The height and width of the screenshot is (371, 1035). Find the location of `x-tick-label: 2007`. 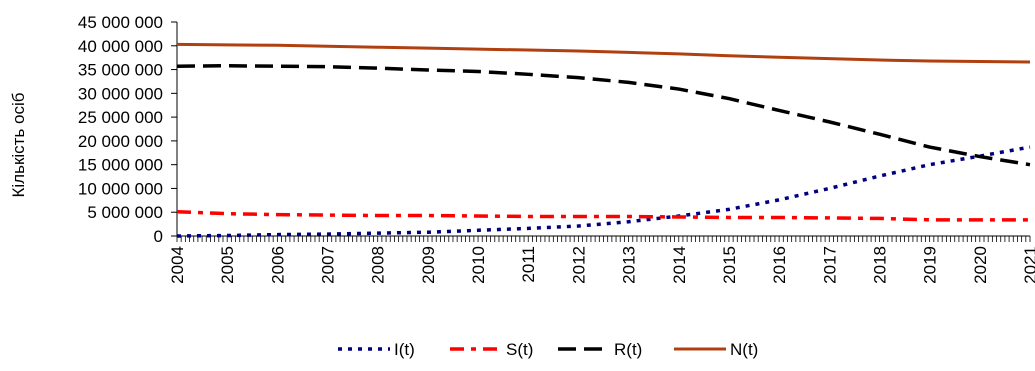

x-tick-label: 2007 is located at coordinates (328, 265).